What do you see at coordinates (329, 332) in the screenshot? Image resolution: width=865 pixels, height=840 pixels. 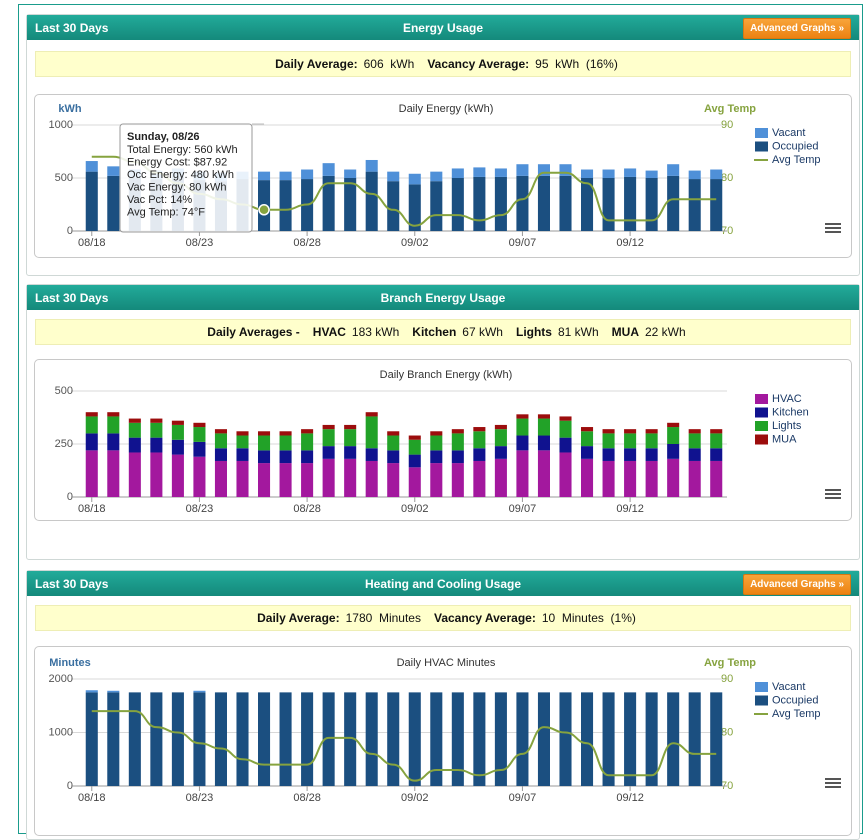 I see `summary-label: HVAC` at bounding box center [329, 332].